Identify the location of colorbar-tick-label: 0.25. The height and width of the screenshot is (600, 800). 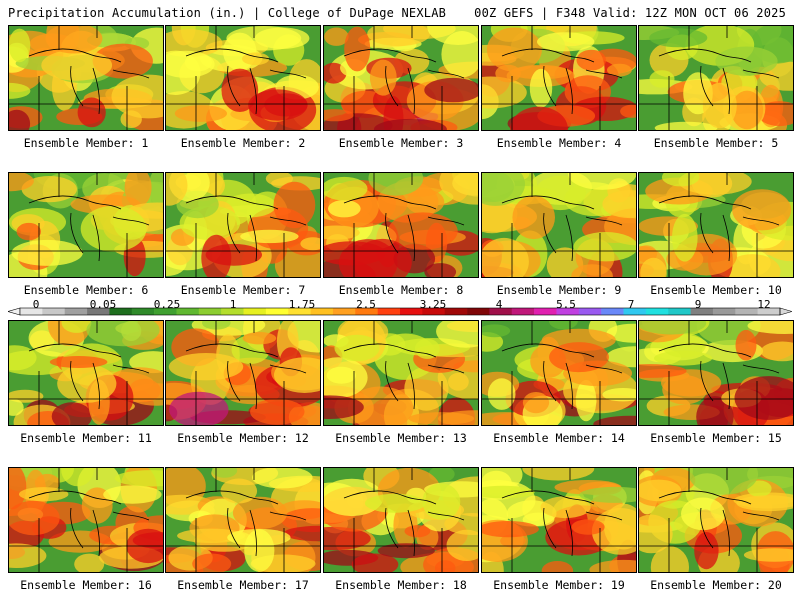
(167, 304).